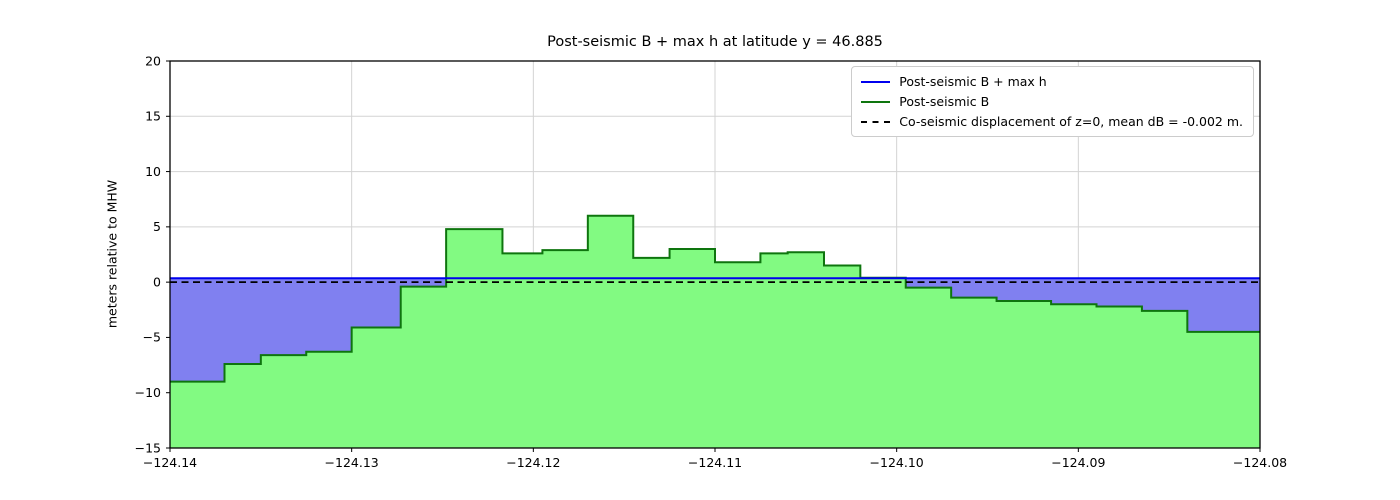 This screenshot has height=500, width=1400. I want to click on legend-label: Post-seismic B, so click(944, 101).